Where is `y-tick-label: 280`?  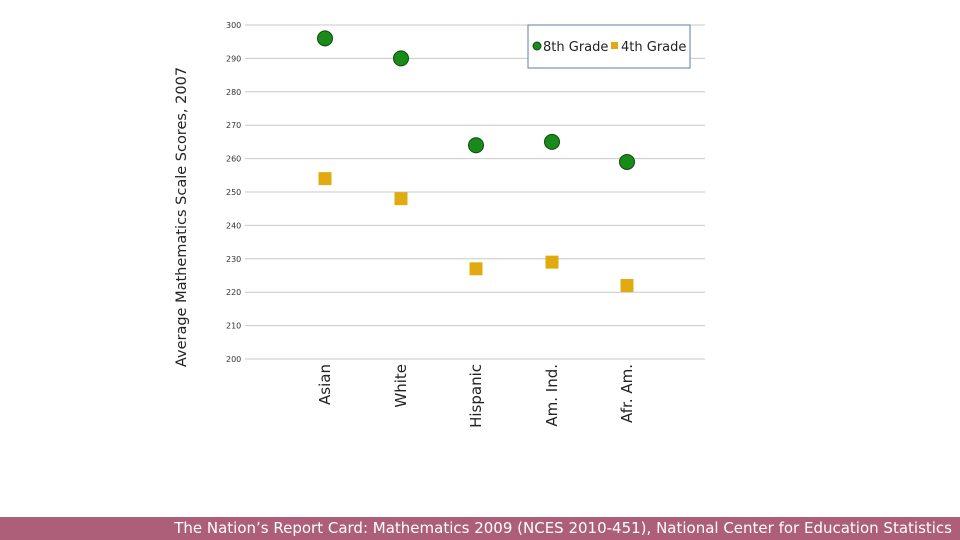 y-tick-label: 280 is located at coordinates (233, 92).